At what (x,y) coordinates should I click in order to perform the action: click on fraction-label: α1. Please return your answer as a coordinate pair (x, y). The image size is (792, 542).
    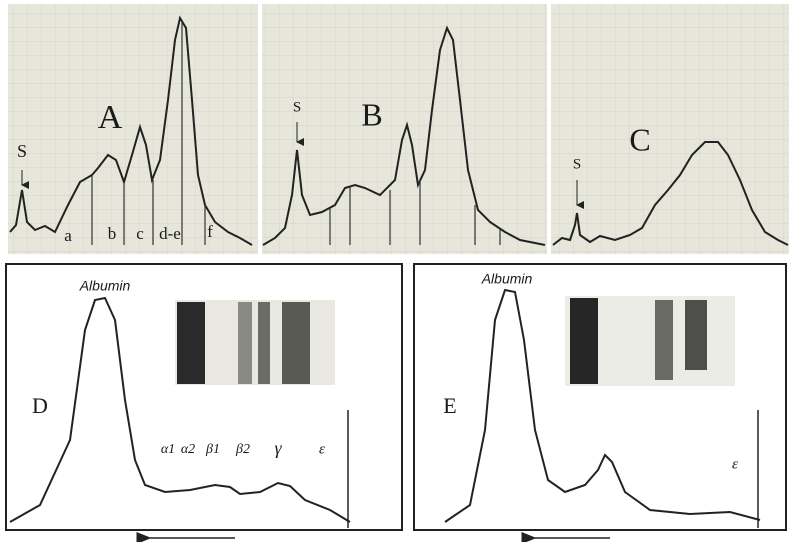
    Looking at the image, I should click on (168, 449).